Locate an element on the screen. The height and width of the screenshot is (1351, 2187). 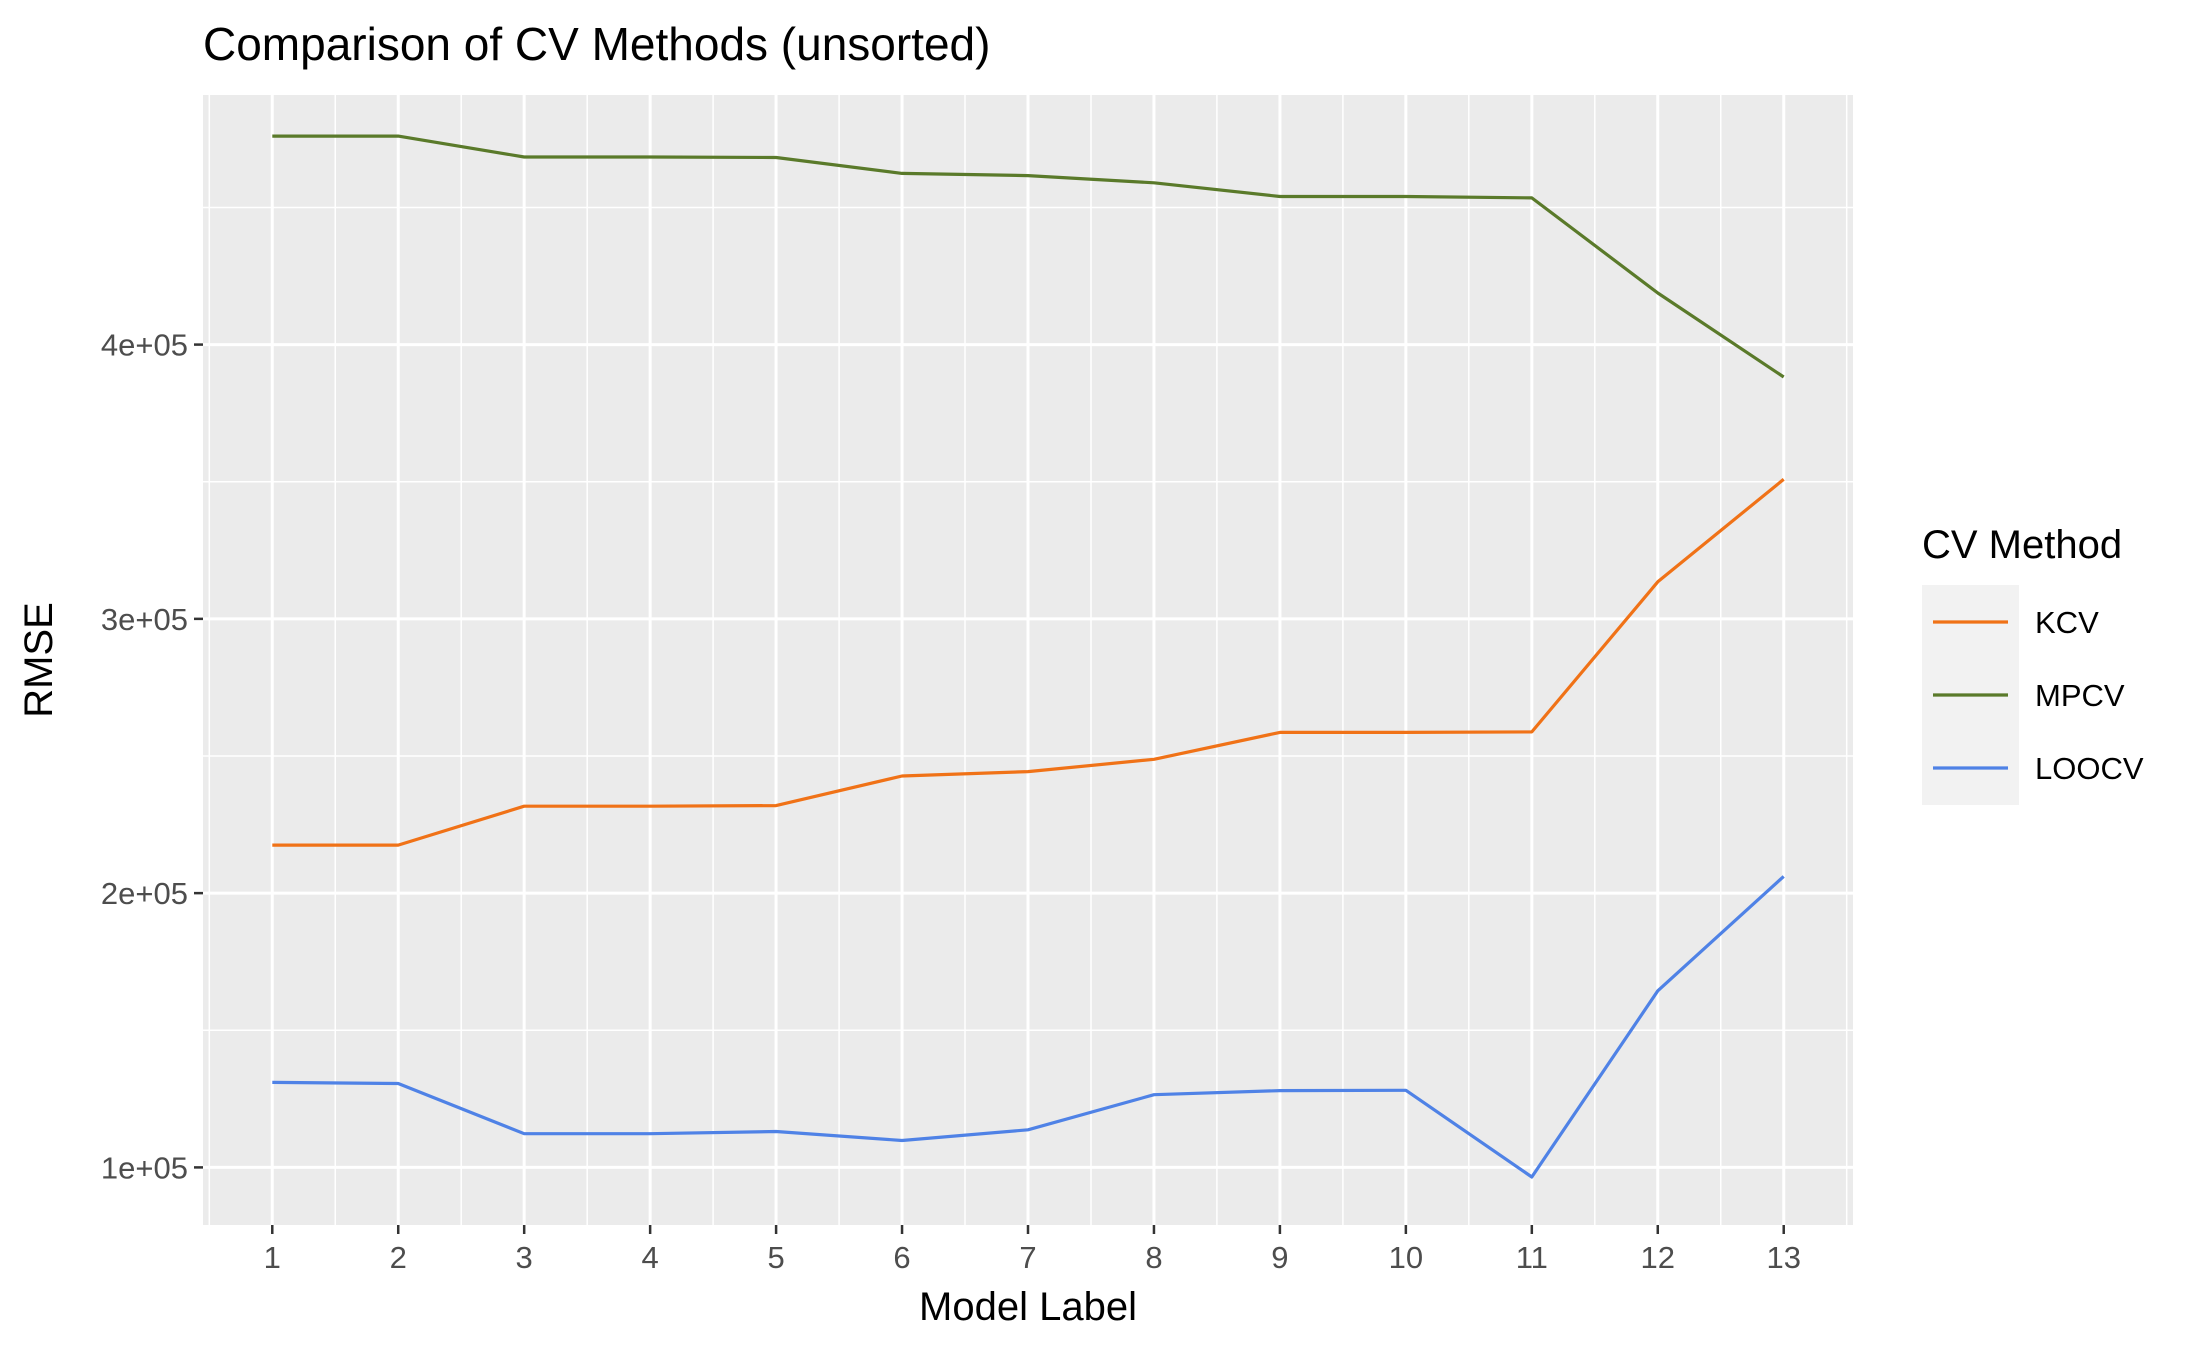
y-axis: 1e+05 2e+05 3e+05 4e+05 is located at coordinates (152, 756).